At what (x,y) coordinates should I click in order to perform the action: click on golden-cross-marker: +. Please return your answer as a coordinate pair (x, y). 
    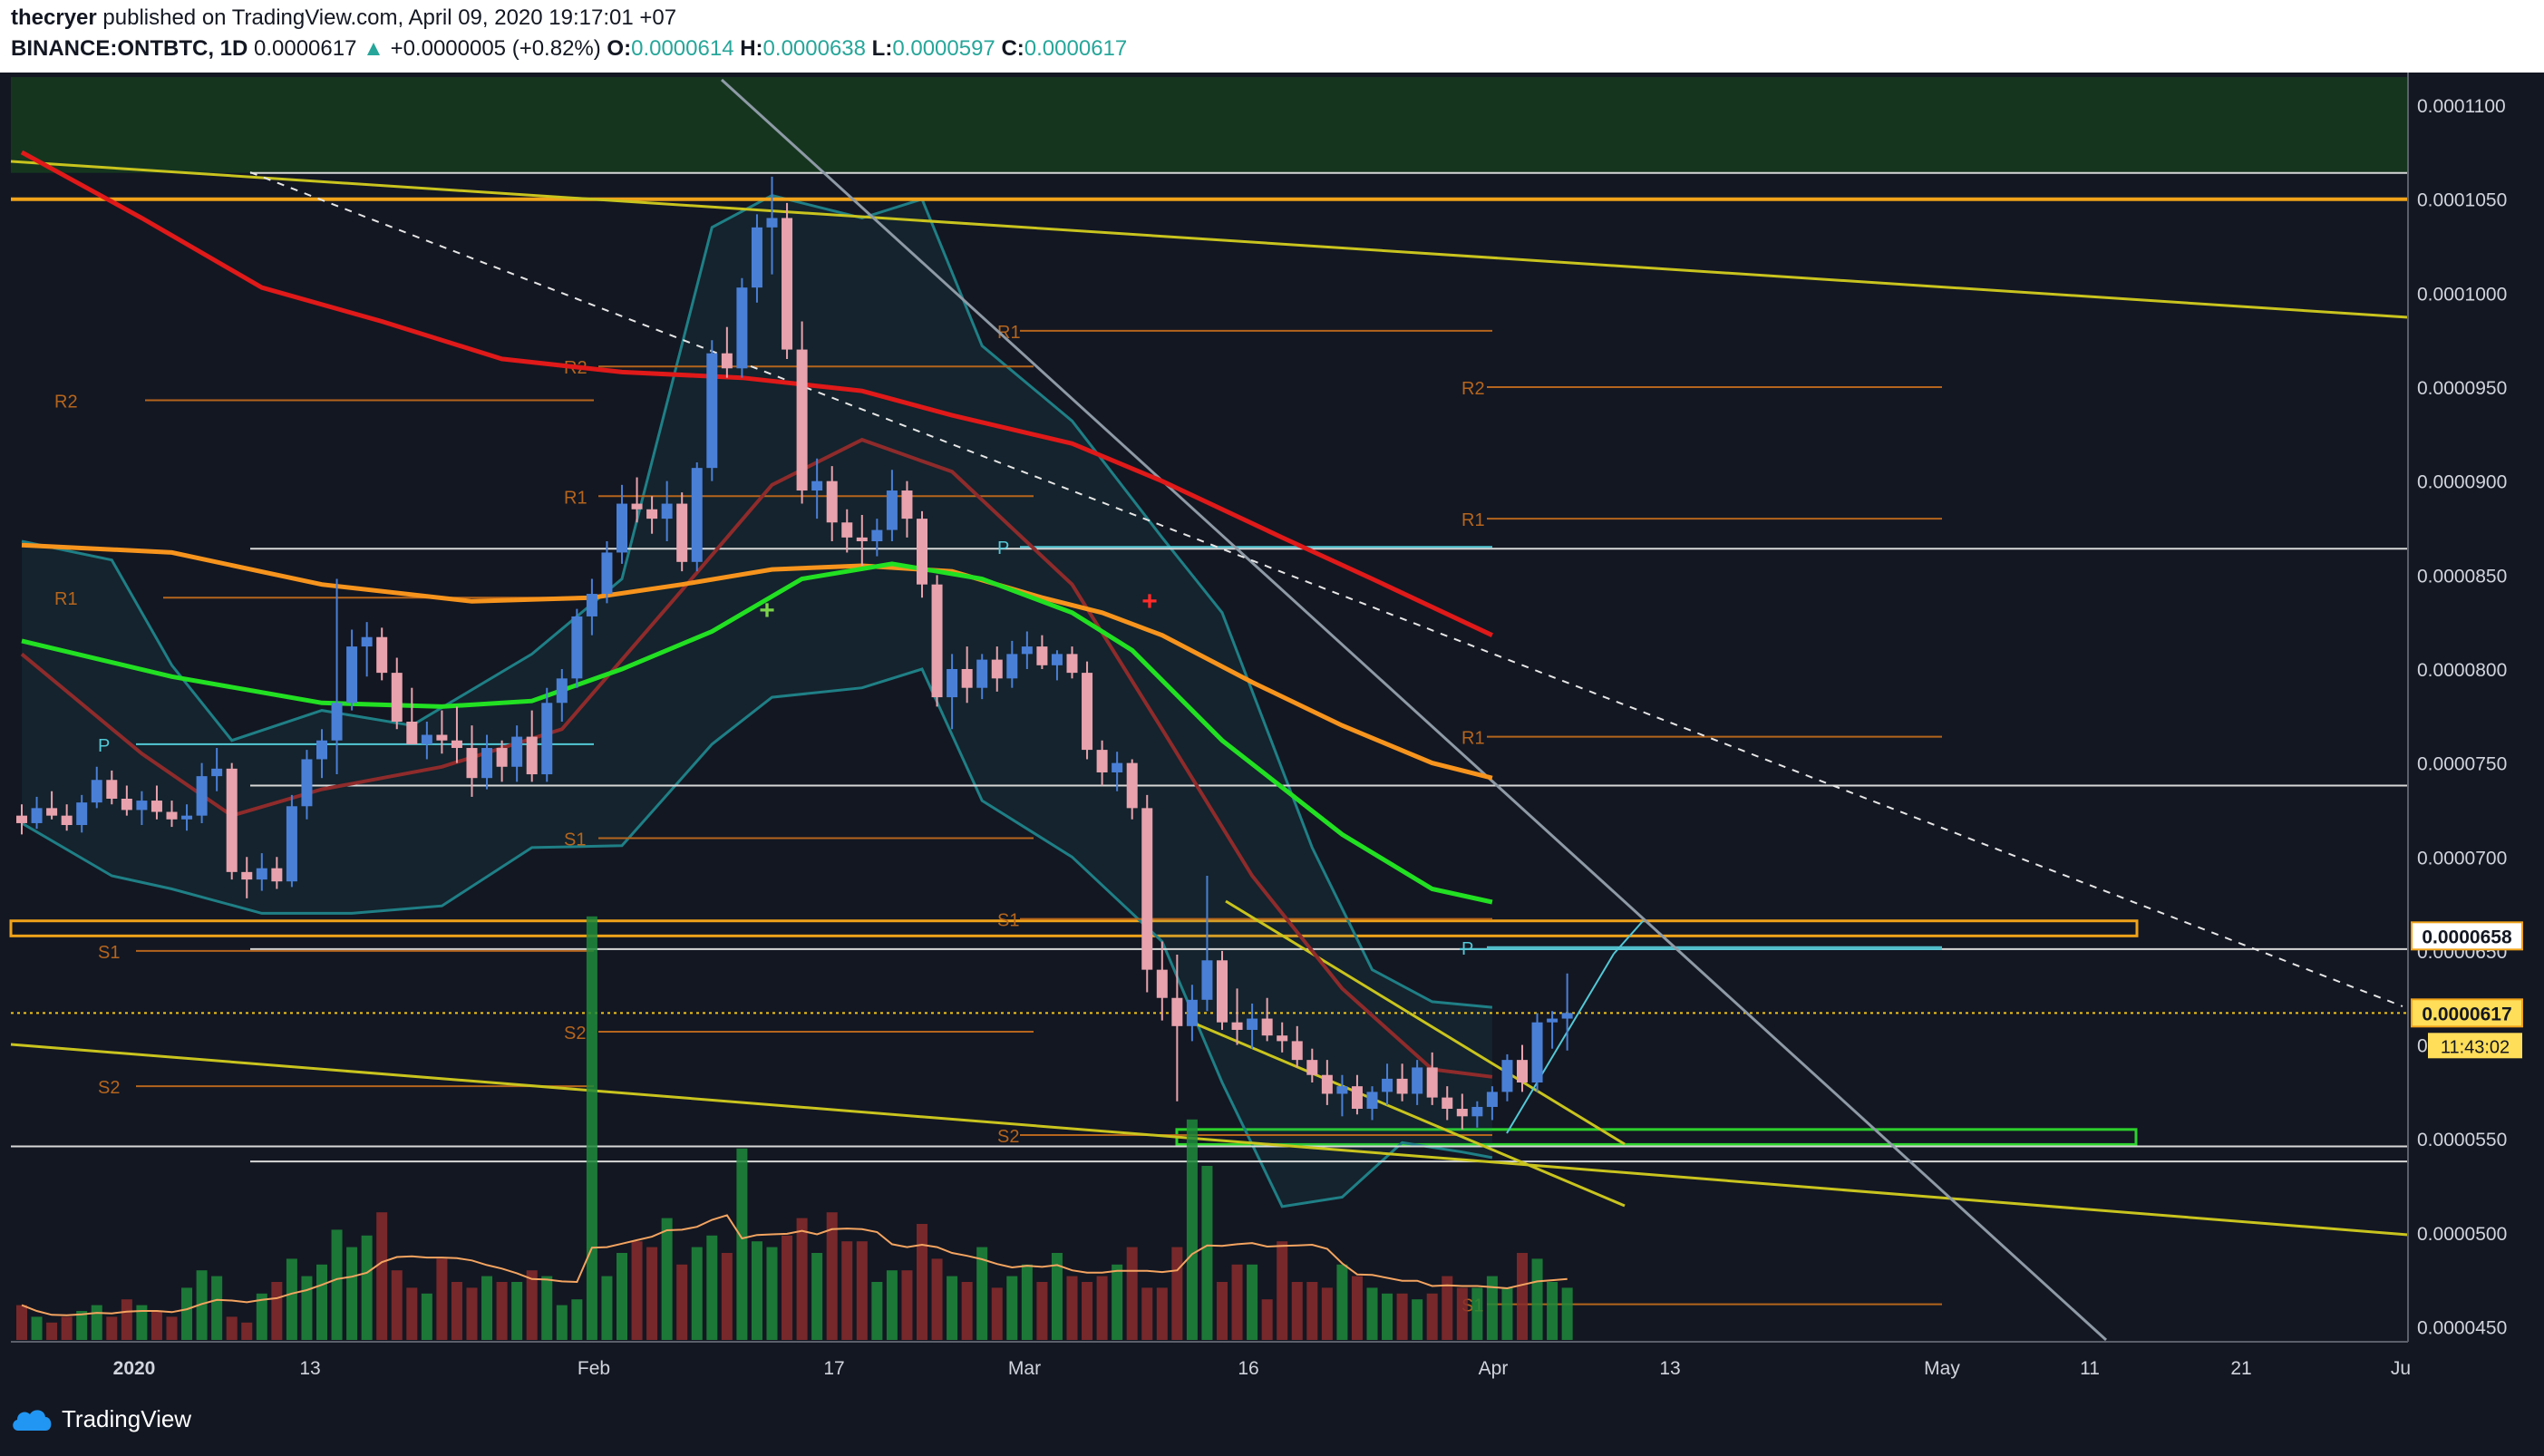
    Looking at the image, I should click on (767, 611).